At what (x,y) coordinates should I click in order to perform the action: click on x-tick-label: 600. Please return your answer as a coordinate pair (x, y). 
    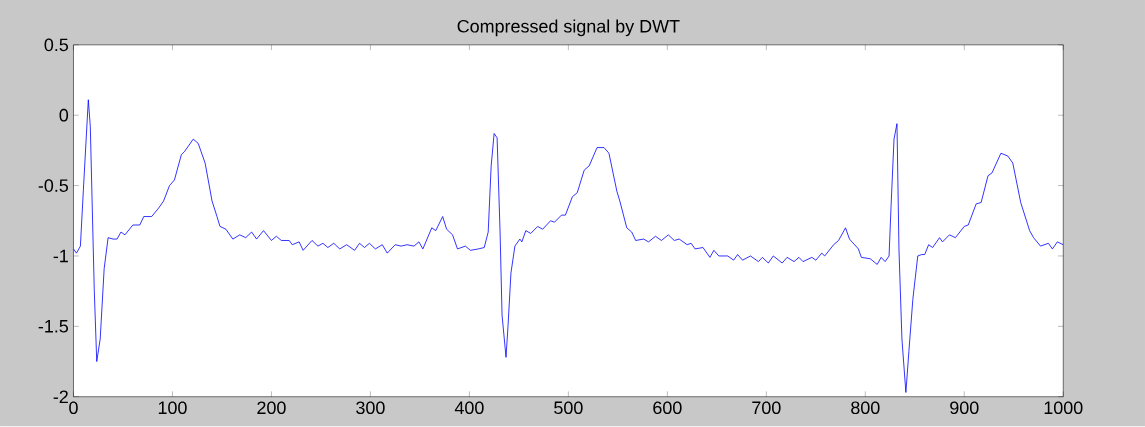
    Looking at the image, I should click on (667, 408).